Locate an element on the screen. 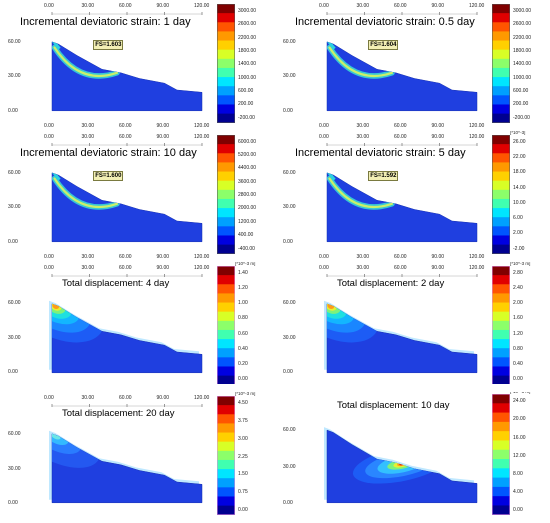 The height and width of the screenshot is (523, 550). colorbar-label: 600.00 is located at coordinates (246, 91).